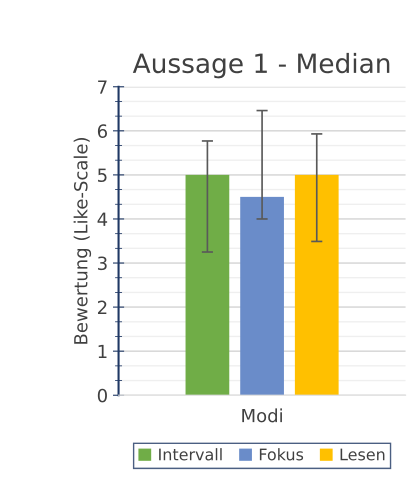  Describe the element at coordinates (102, 175) in the screenshot. I see `y-tick-label: 5` at that location.